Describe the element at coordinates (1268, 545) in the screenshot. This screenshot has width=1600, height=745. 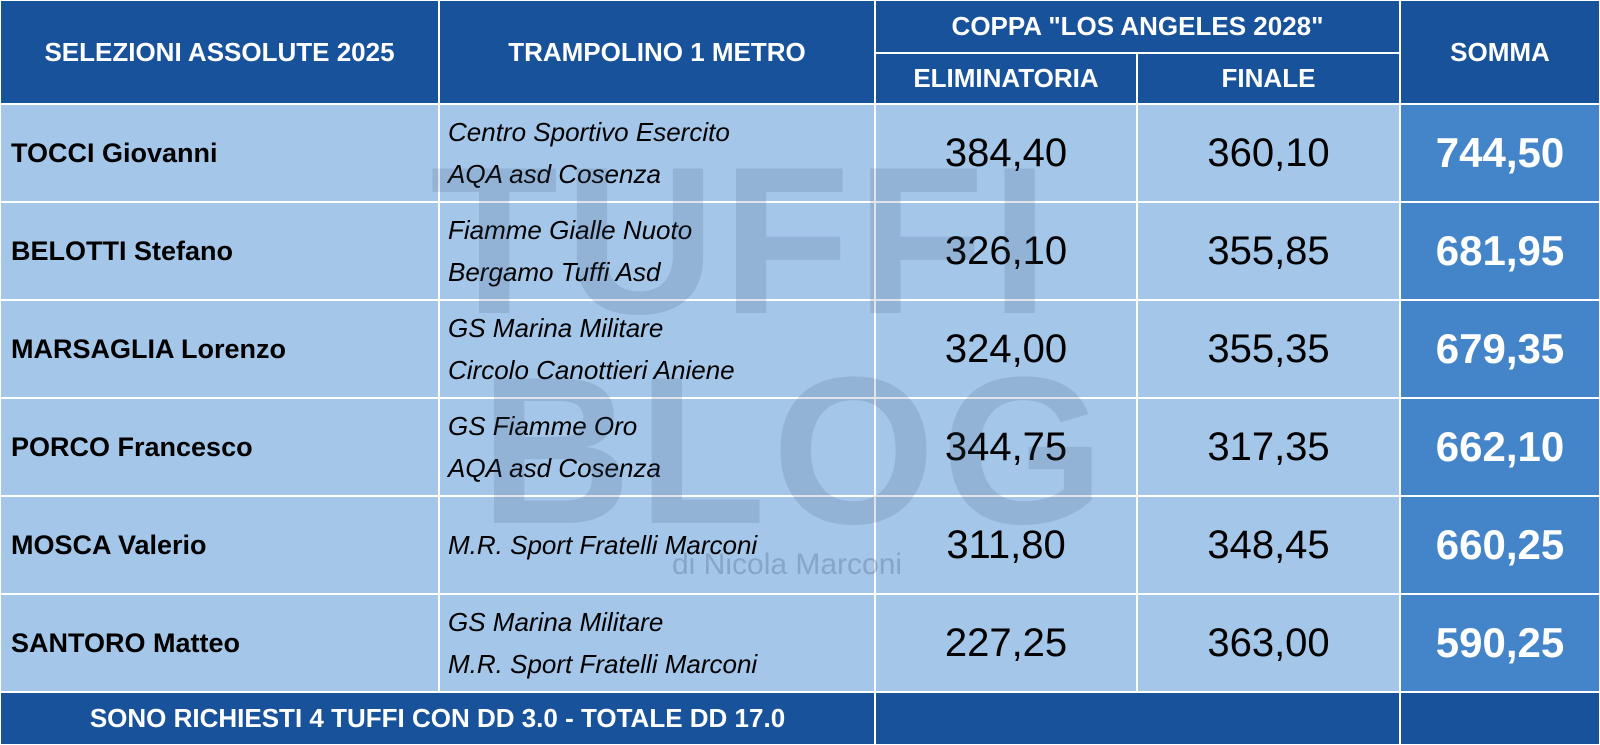
I see `score-finale: 348,45` at that location.